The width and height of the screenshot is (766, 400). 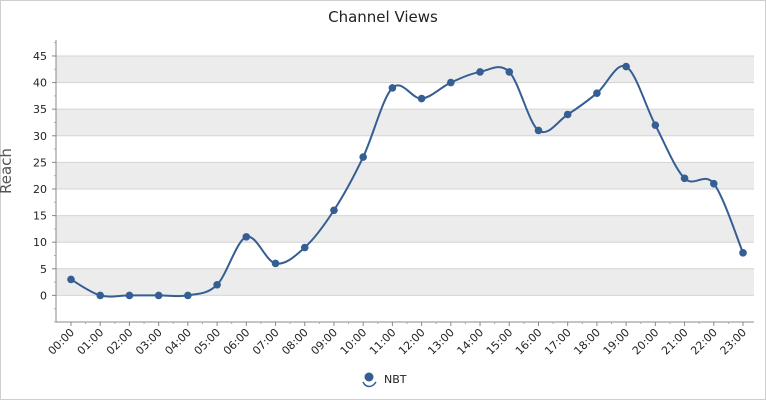 What do you see at coordinates (471, 342) in the screenshot?
I see `x-tick-label: 14:00` at bounding box center [471, 342].